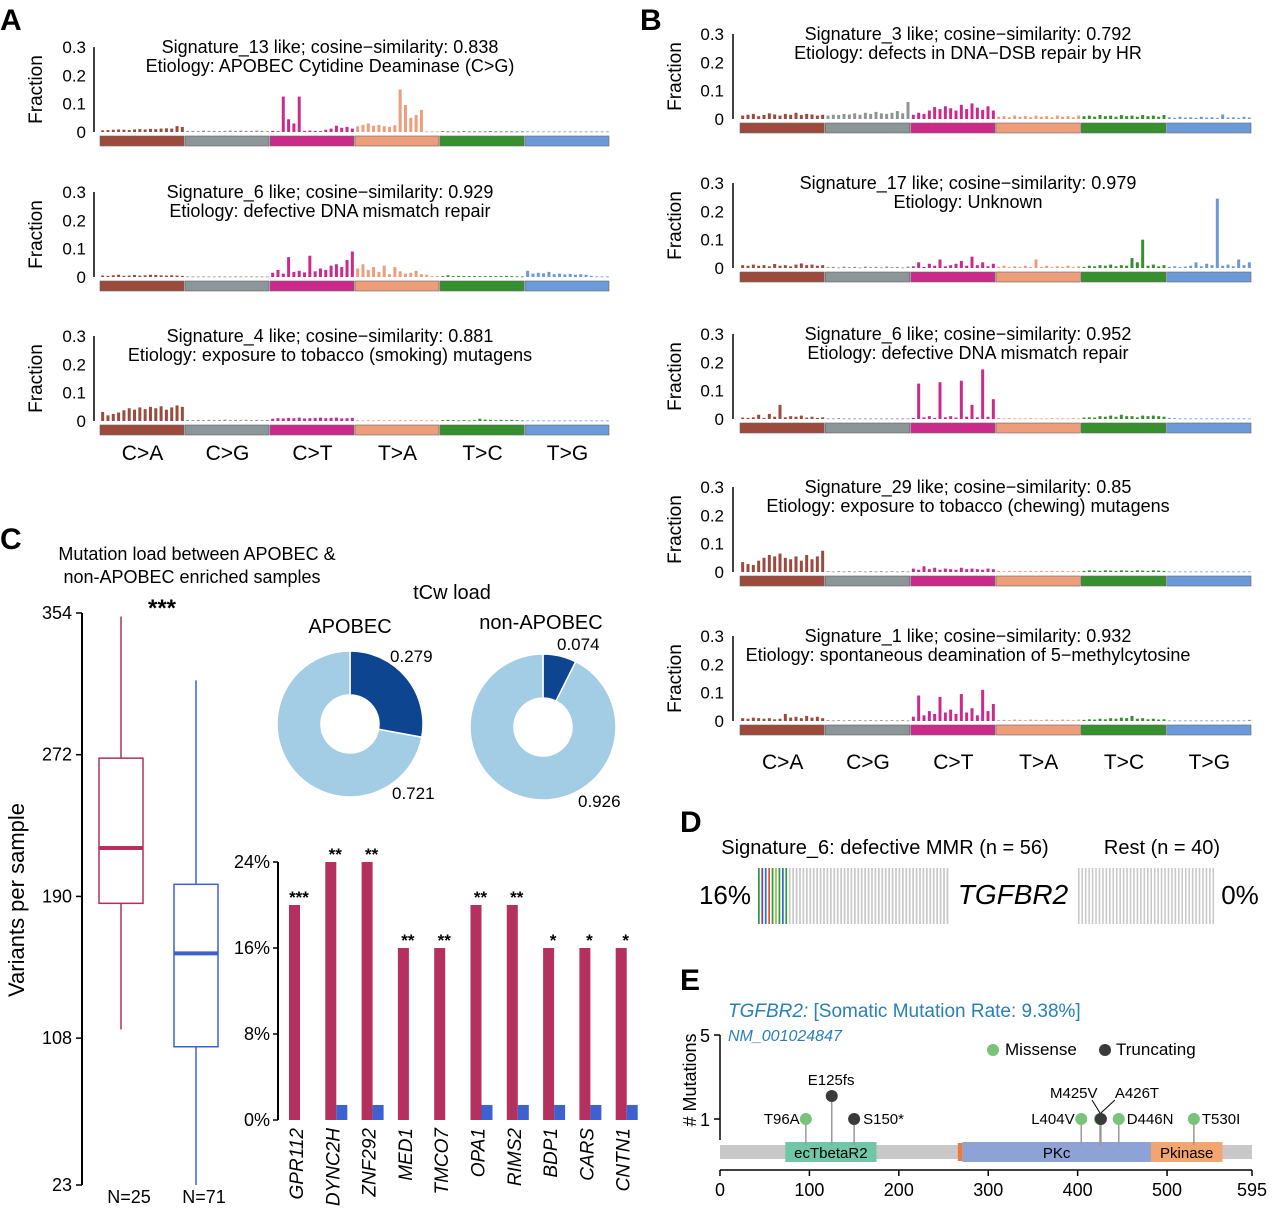 This screenshot has width=1280, height=1214. Describe the element at coordinates (705, 1036) in the screenshot. I see `y-tick-label: 5` at that location.